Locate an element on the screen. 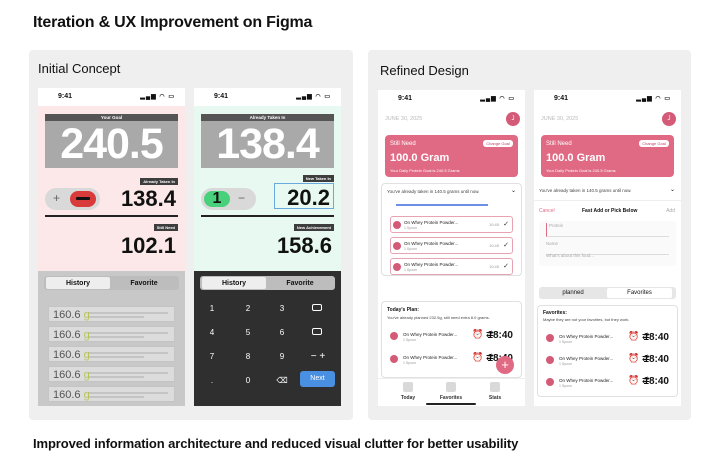  plan-title: Today's Plan: is located at coordinates (403, 310).